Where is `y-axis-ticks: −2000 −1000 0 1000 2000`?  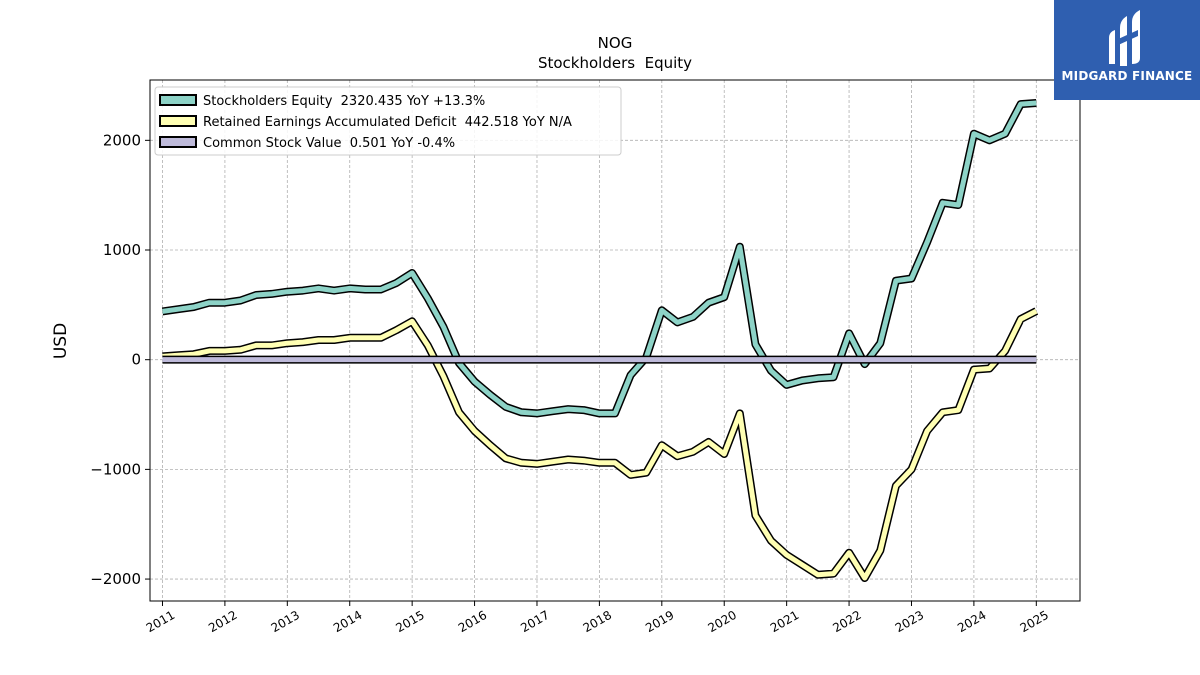
y-axis-ticks: −2000 −1000 0 1000 2000 is located at coordinates (120, 359).